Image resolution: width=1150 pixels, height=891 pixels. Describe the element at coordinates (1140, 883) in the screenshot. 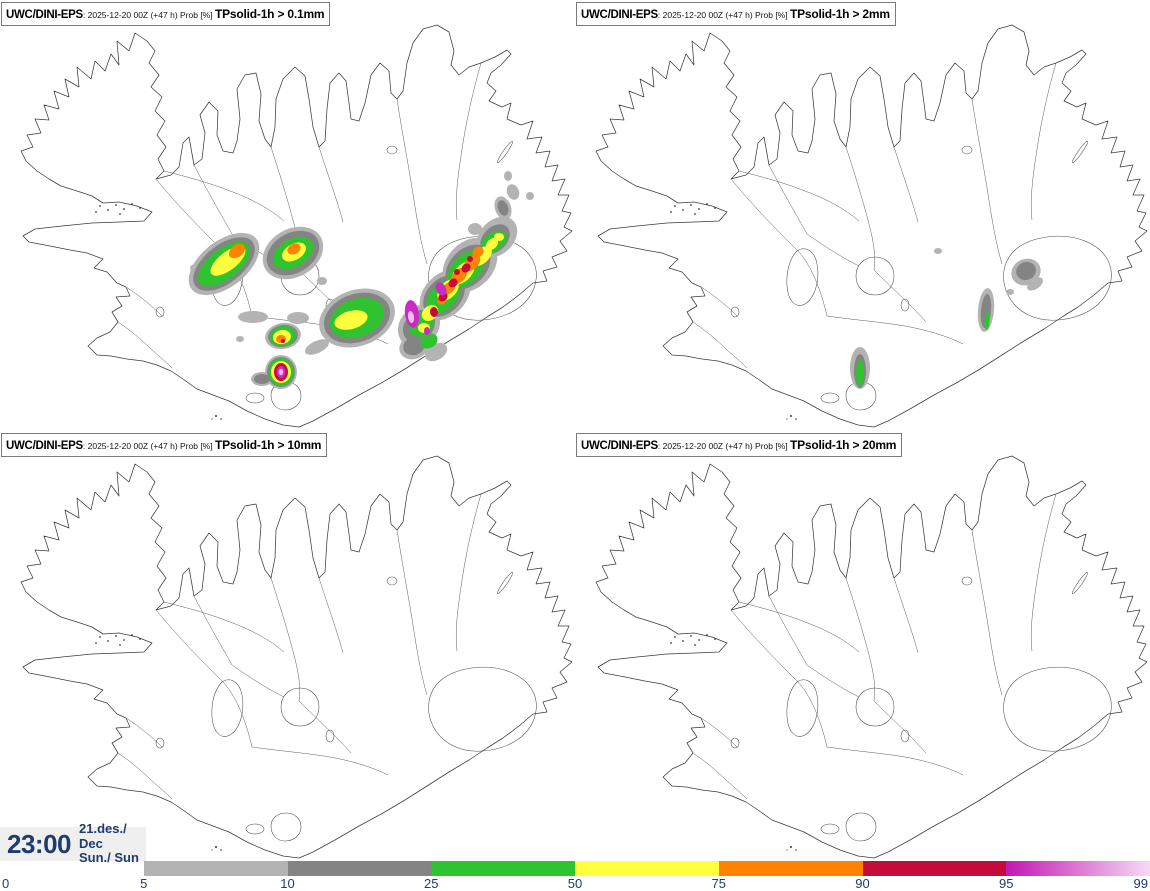

I see `colorbar-tick-label: 99` at that location.